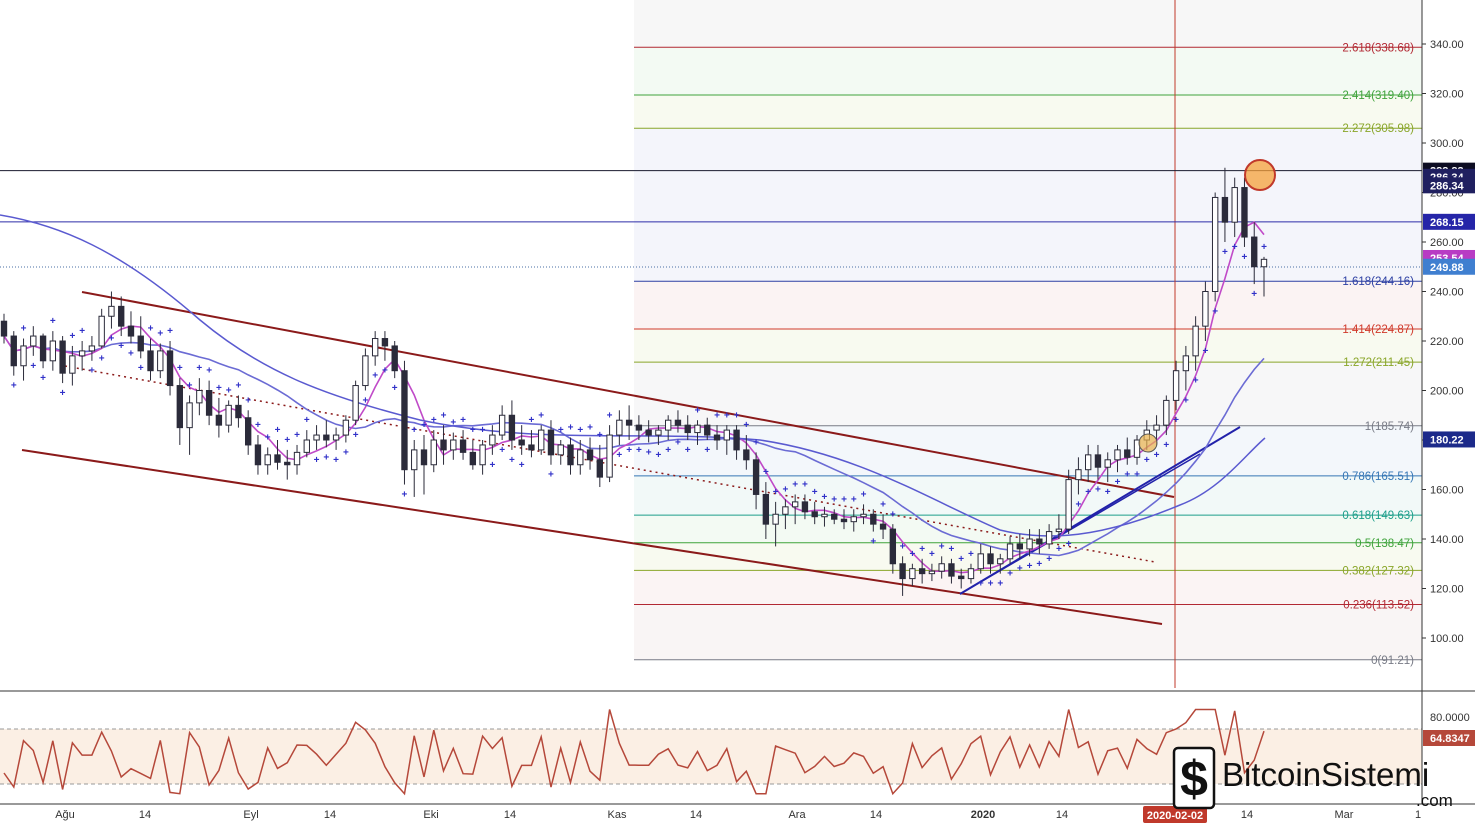 The height and width of the screenshot is (829, 1475). Describe the element at coordinates (1449, 738) in the screenshot. I see `rsi-value-tag` at that location.